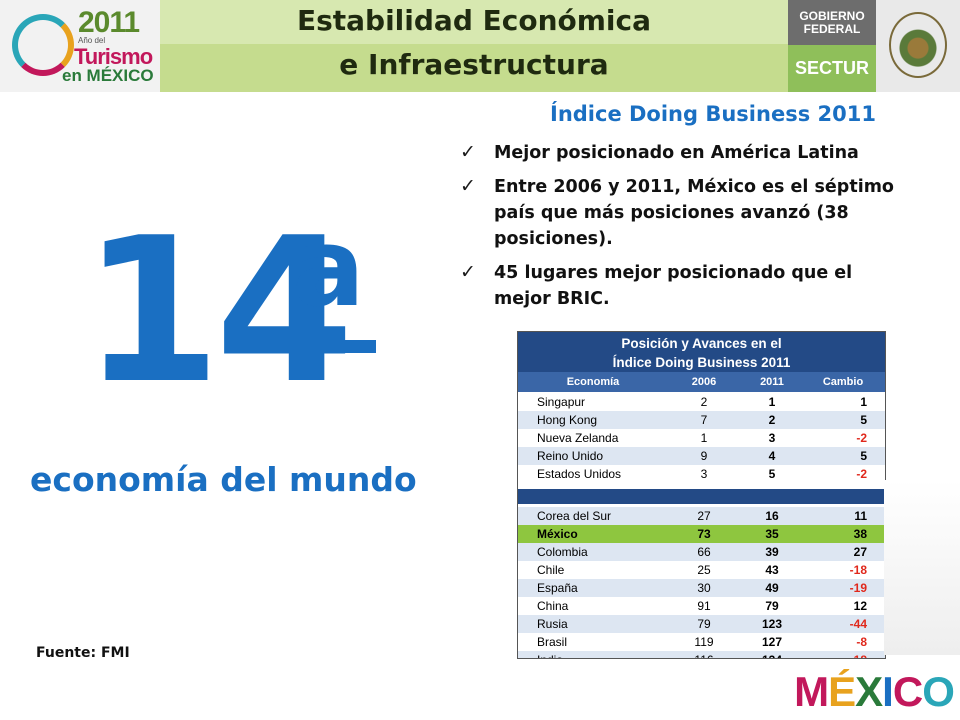  What do you see at coordinates (869, 691) in the screenshot?
I see `logo-letter: X` at bounding box center [869, 691].